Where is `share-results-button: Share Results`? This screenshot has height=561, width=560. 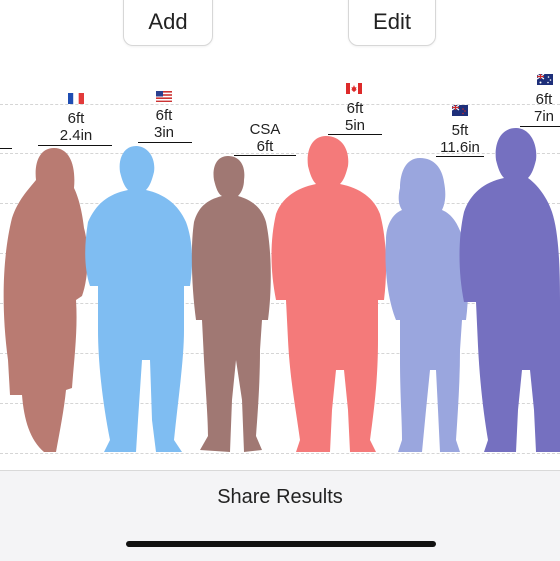 share-results-button: Share Results is located at coordinates (280, 497).